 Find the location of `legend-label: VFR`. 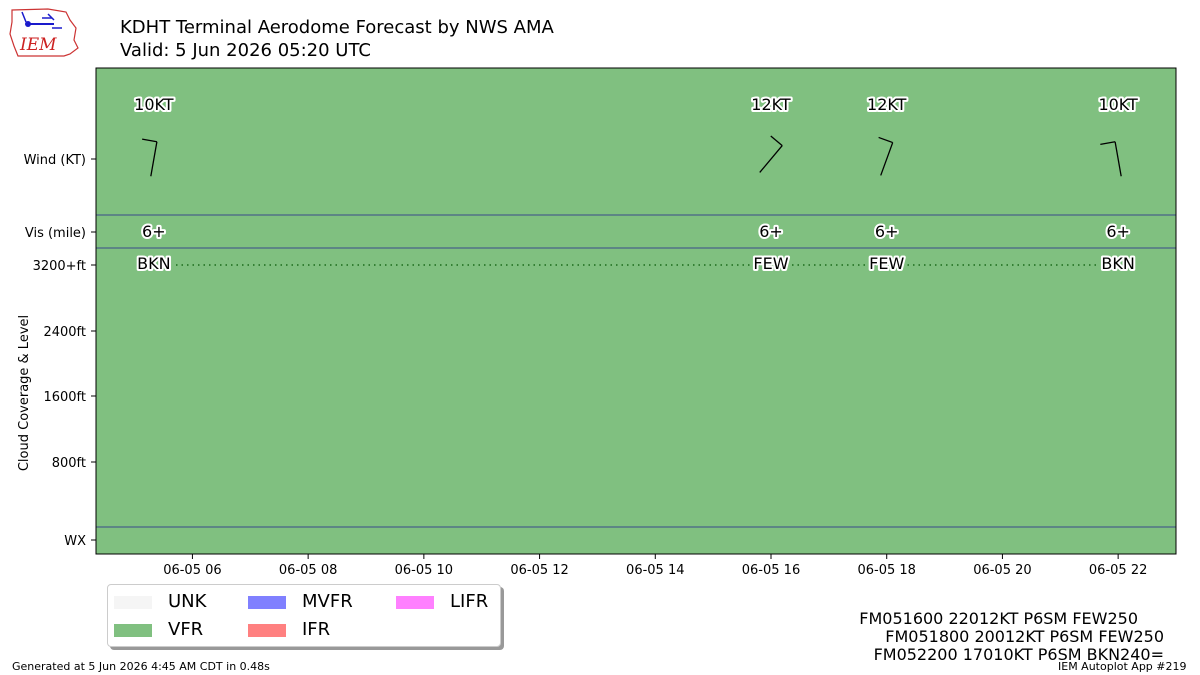

legend-label: VFR is located at coordinates (186, 629).